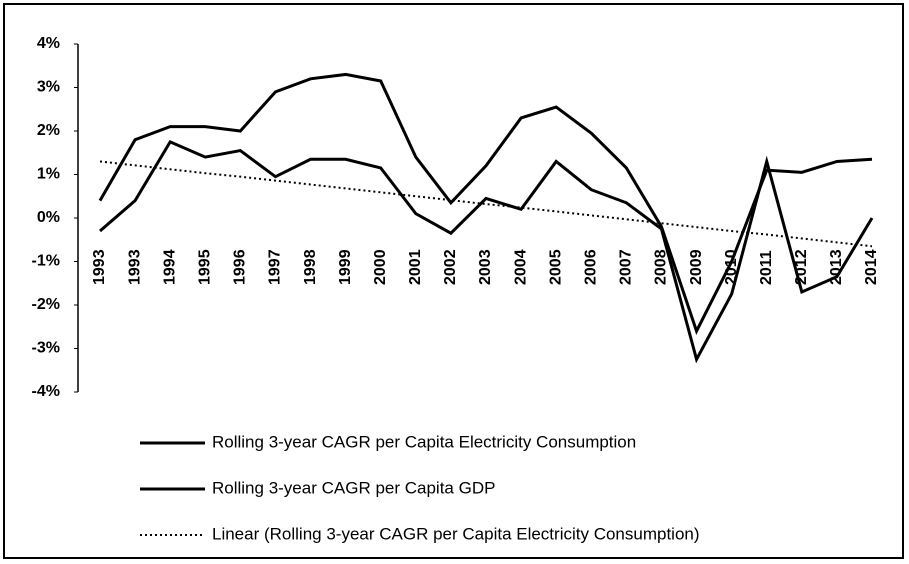  Describe the element at coordinates (46, 348) in the screenshot. I see `y-tick-label: -3%` at that location.